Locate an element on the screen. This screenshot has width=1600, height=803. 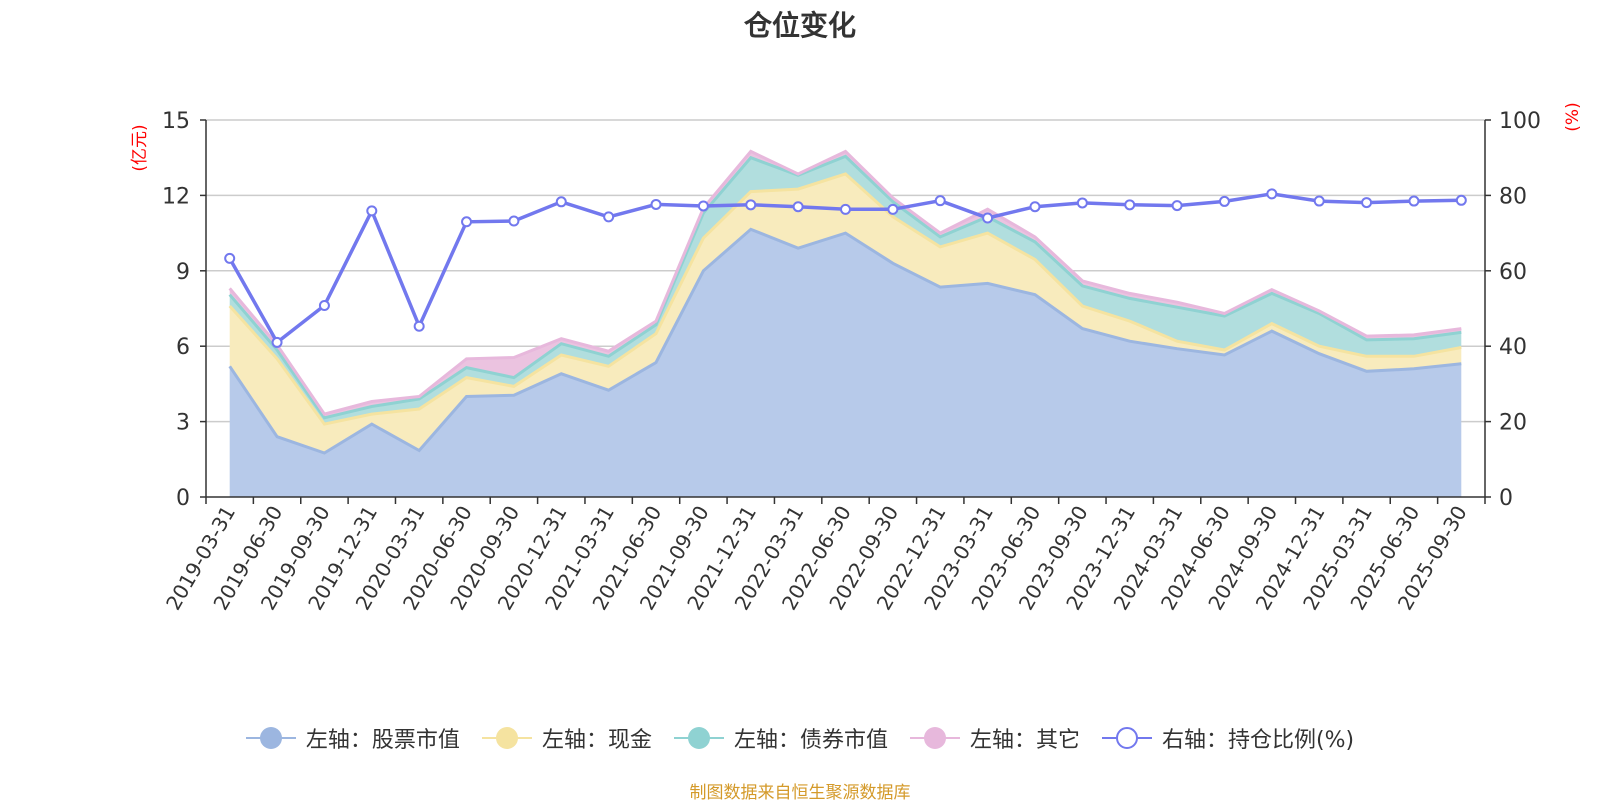
left-axis-label: (亿元) is located at coordinates (140, 147).